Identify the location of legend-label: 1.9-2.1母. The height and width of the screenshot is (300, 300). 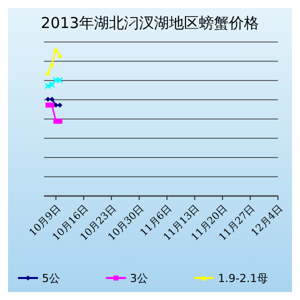
(243, 278).